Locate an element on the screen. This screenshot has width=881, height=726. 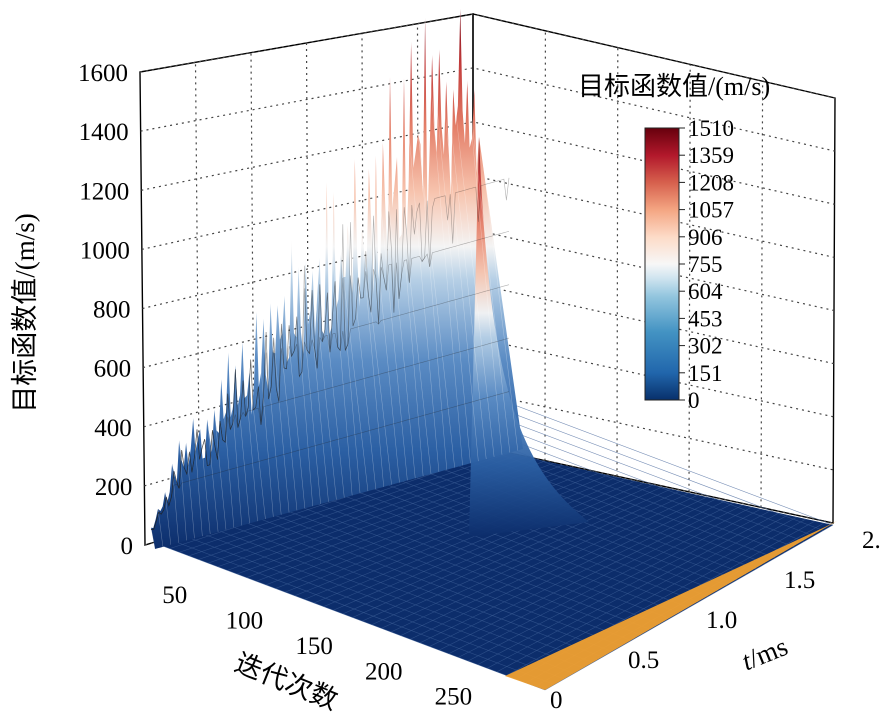
z-tick-label: 400 is located at coordinates (113, 428).